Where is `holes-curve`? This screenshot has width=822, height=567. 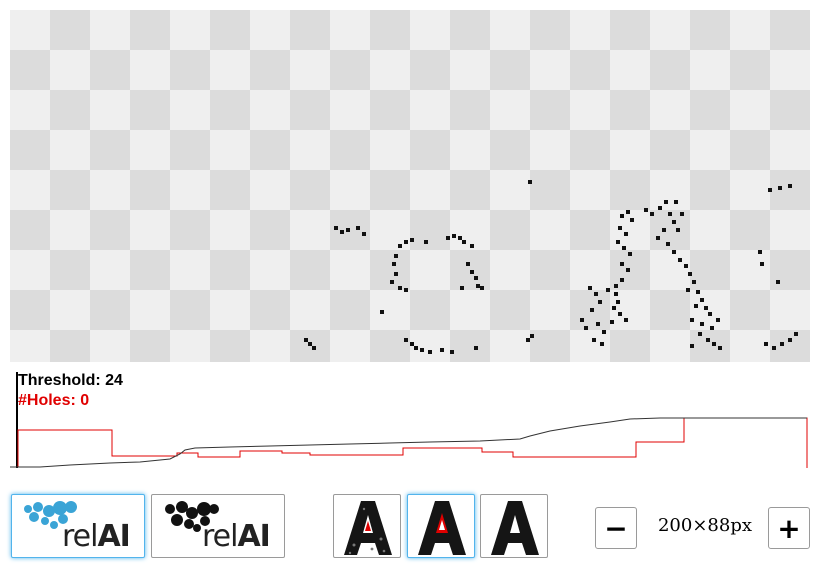 holes-curve is located at coordinates (409, 442).